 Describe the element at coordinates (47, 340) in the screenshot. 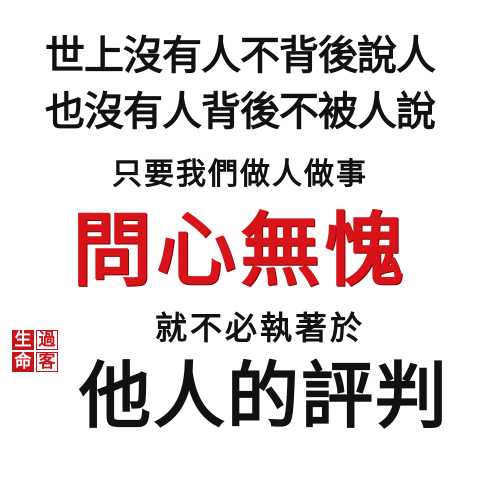

I see `seal-char: 過` at that location.